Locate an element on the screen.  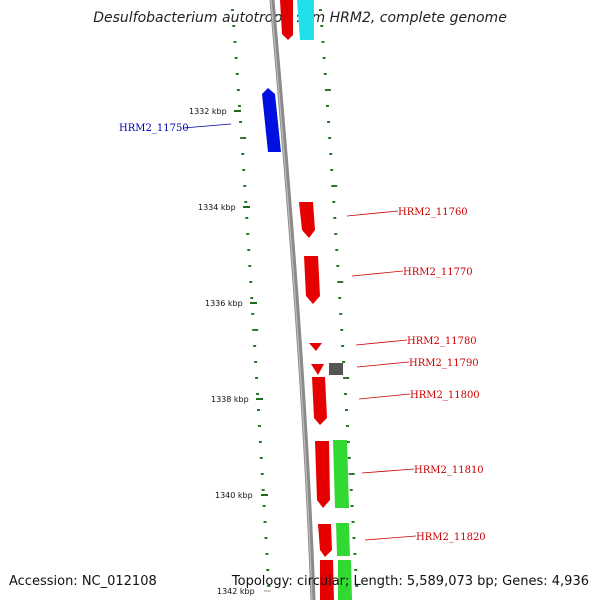
kbp-tick-label: 1332 kbp is located at coordinates (208, 111).